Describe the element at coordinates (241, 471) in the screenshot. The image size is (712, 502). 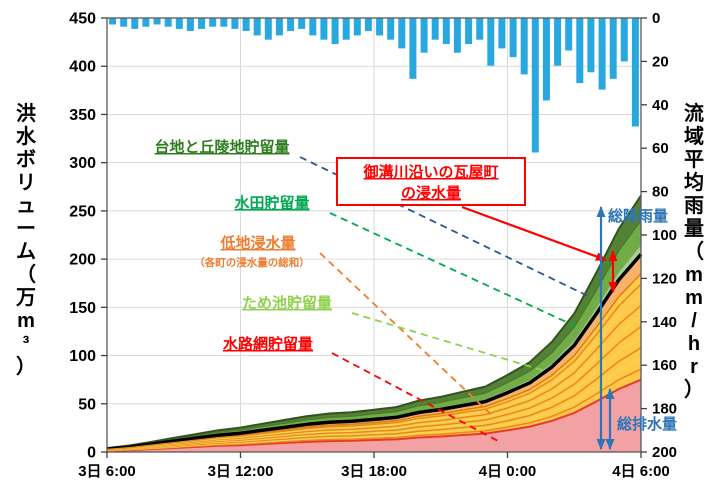
I see `x-tick-label: 3日 12:00` at that location.